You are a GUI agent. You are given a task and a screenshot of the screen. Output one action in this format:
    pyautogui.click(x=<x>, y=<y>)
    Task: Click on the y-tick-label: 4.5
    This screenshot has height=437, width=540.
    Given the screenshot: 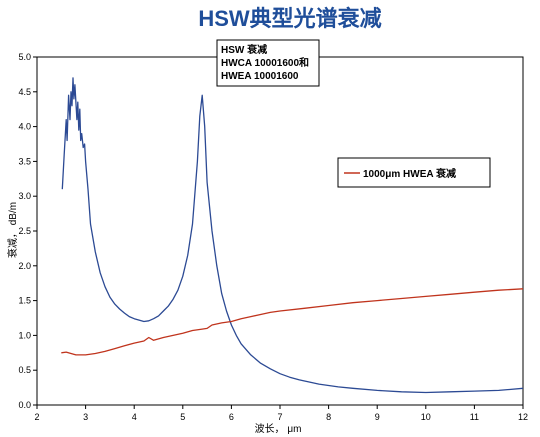 What is the action you would take?
    pyautogui.click(x=24, y=92)
    